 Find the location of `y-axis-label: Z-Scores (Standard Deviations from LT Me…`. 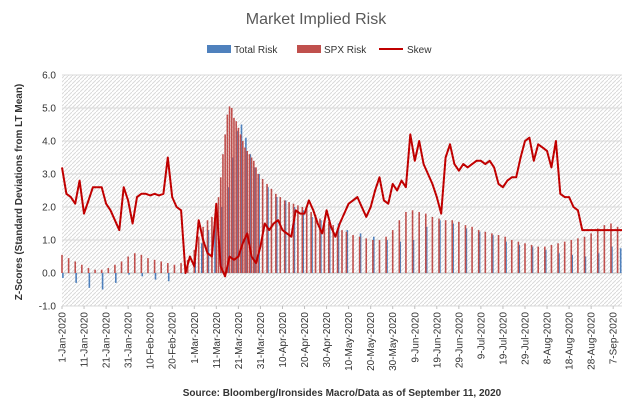

y-axis-label: Z-Scores (Standard Deviations from LT Me… is located at coordinates (19, 192).